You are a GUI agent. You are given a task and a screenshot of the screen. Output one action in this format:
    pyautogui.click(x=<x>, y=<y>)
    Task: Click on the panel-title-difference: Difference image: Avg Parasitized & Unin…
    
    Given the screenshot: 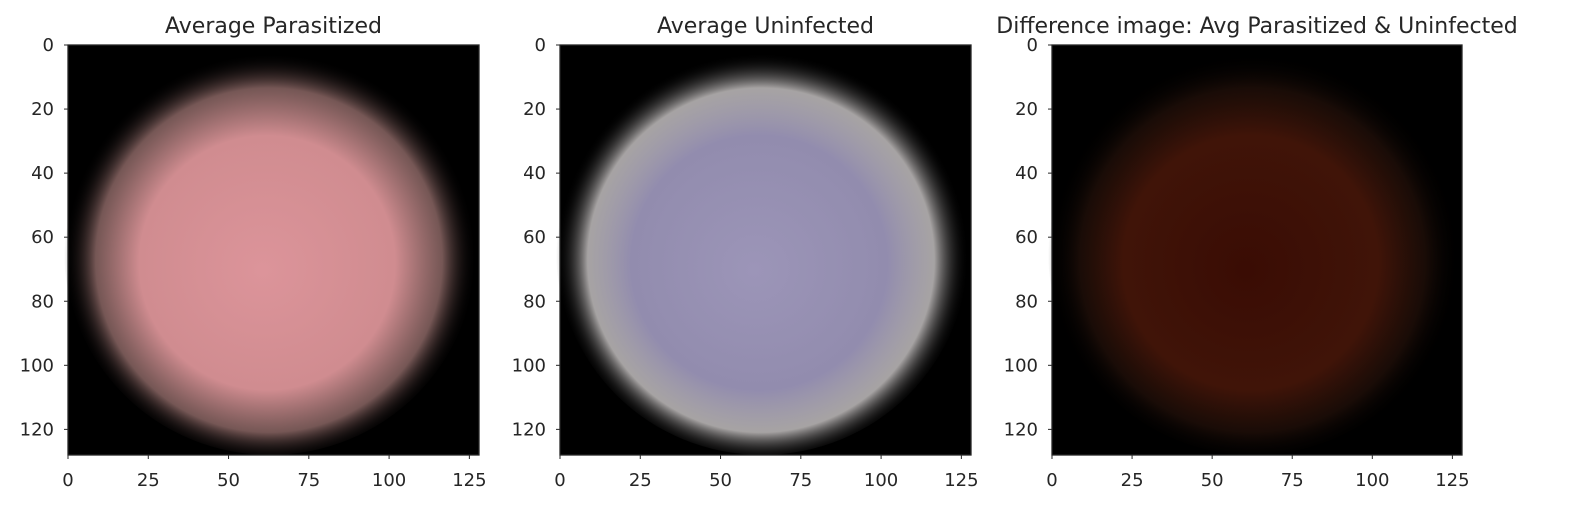 What is the action you would take?
    pyautogui.click(x=1256, y=26)
    